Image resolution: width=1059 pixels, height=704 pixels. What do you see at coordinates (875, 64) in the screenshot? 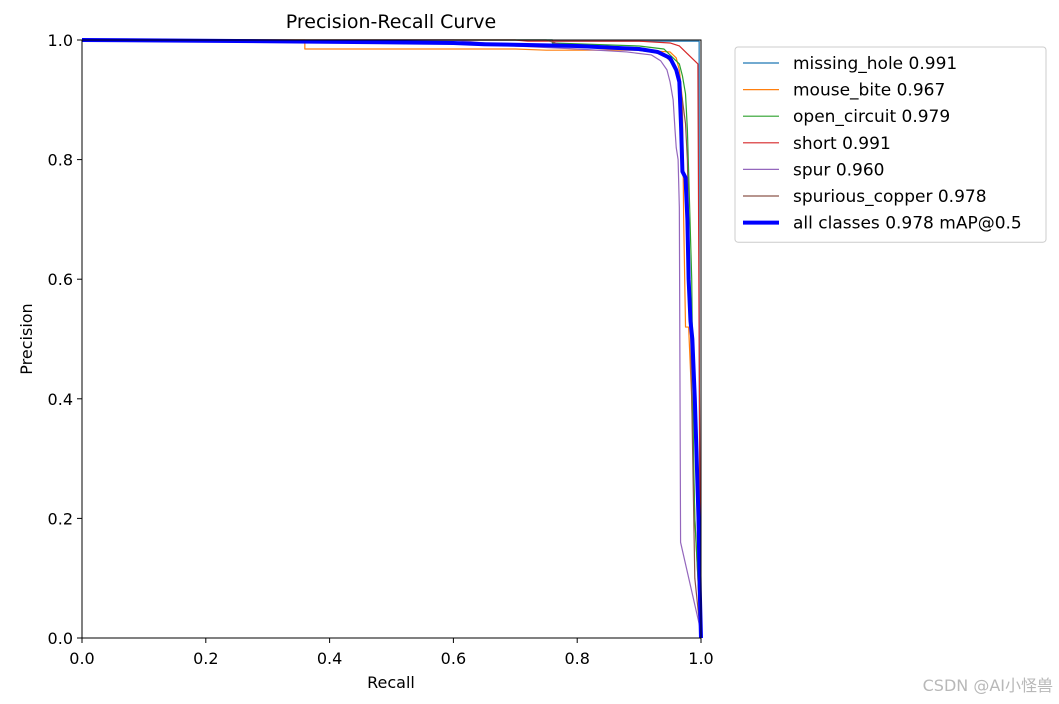
I see `legend-label: missing_hole 0.991` at bounding box center [875, 64].